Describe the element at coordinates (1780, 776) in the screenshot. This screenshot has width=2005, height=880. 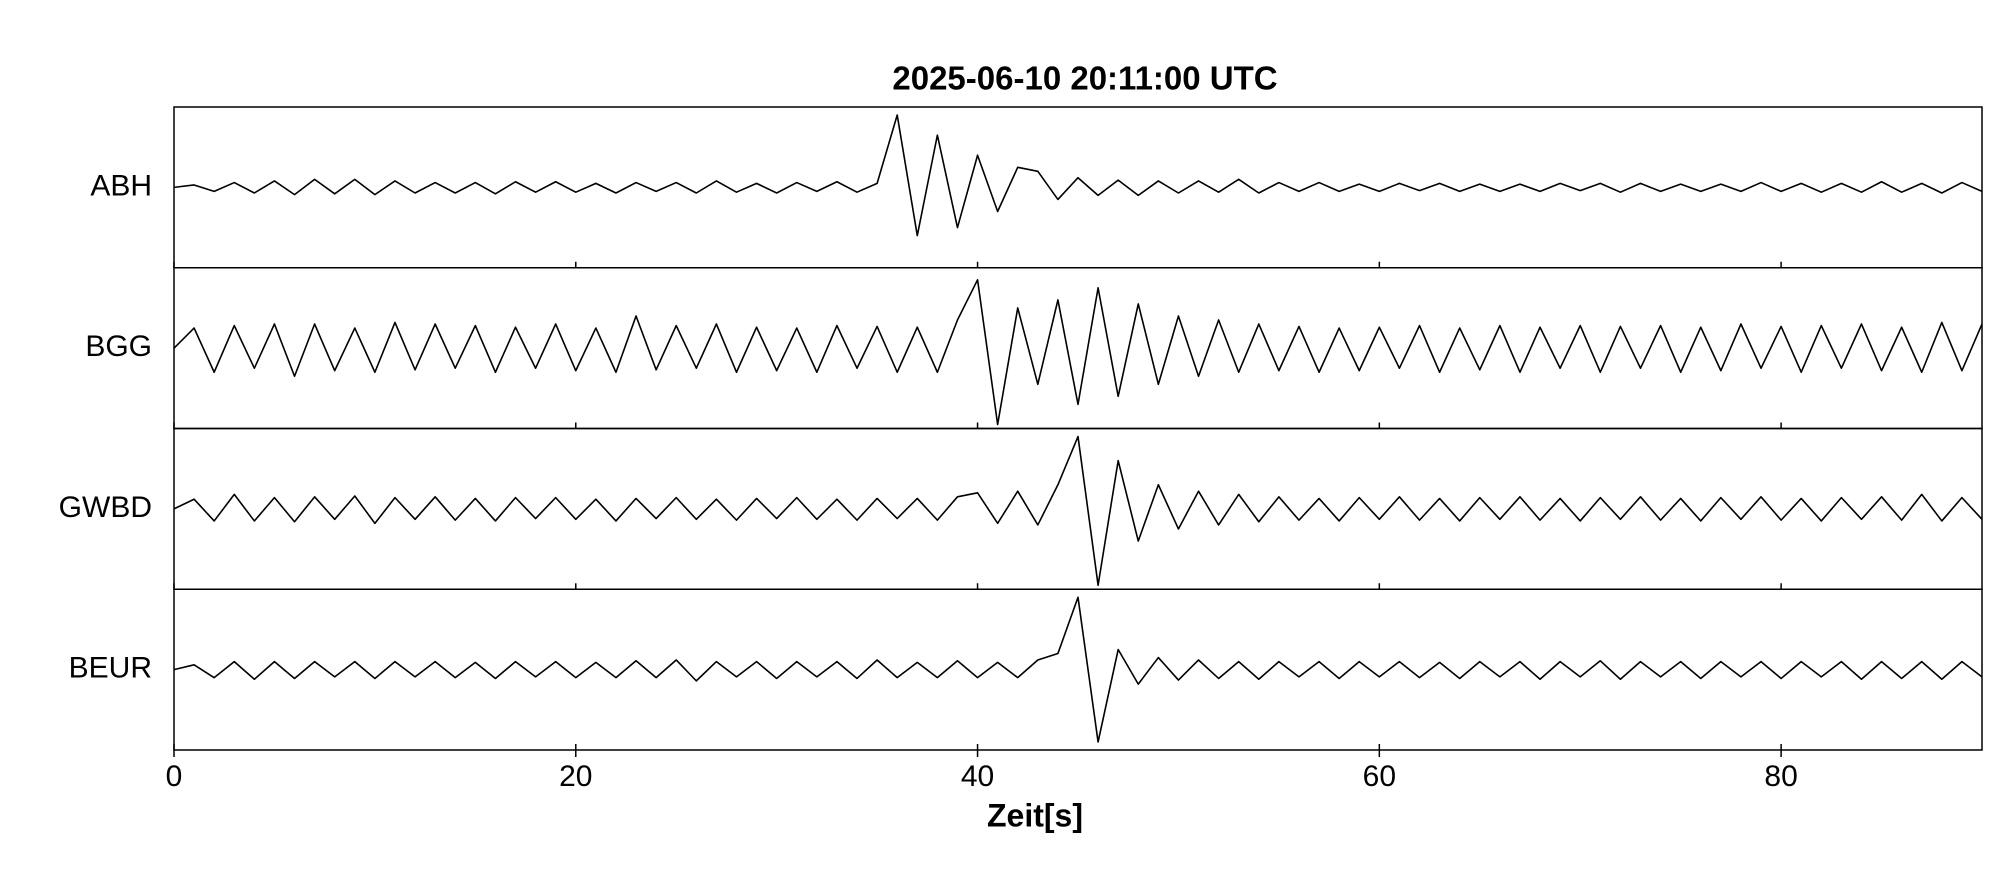
I see `x-tick-label: 80` at that location.